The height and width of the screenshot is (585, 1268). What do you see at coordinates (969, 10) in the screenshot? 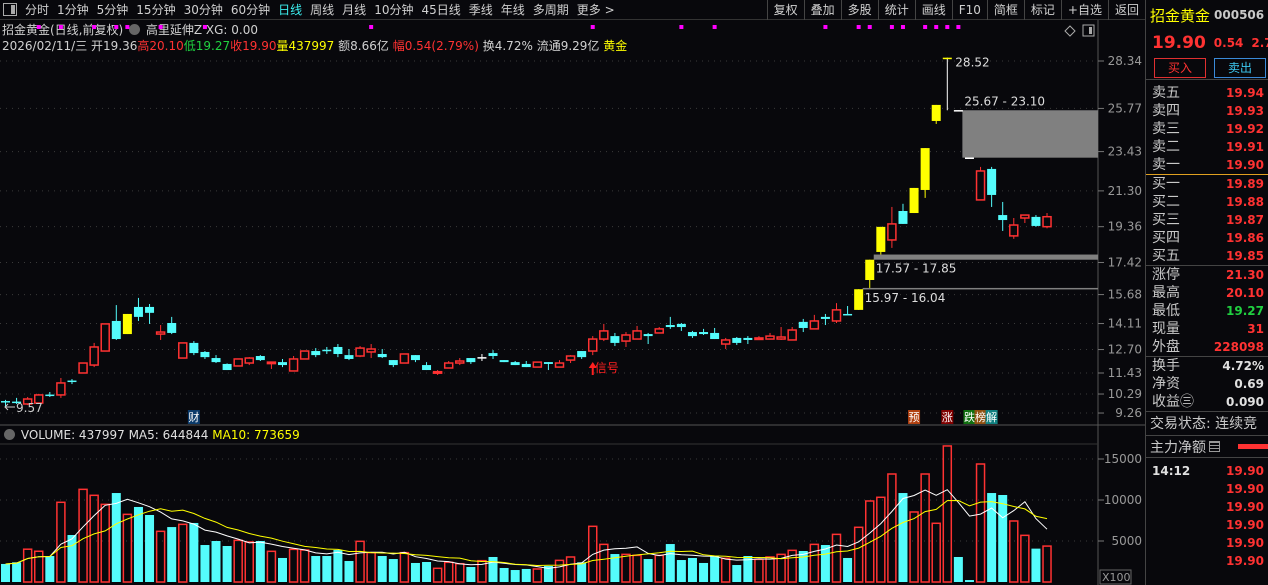
I see `toolbar-button: F10` at bounding box center [969, 10].